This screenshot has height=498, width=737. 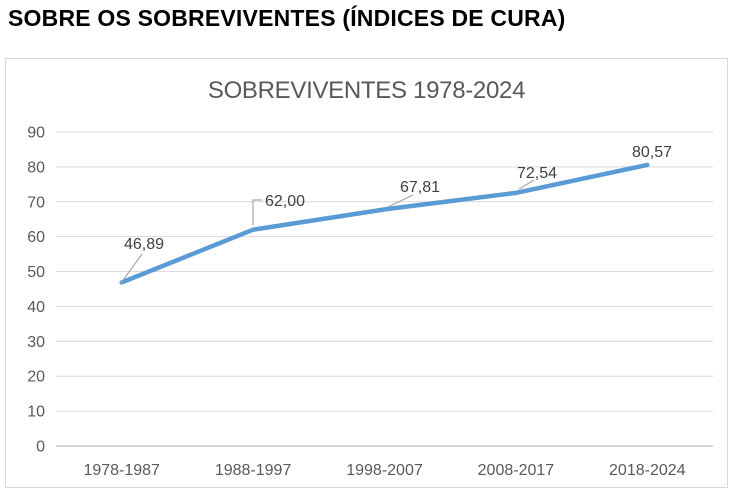 I want to click on data-label: 72,54, so click(x=537, y=173).